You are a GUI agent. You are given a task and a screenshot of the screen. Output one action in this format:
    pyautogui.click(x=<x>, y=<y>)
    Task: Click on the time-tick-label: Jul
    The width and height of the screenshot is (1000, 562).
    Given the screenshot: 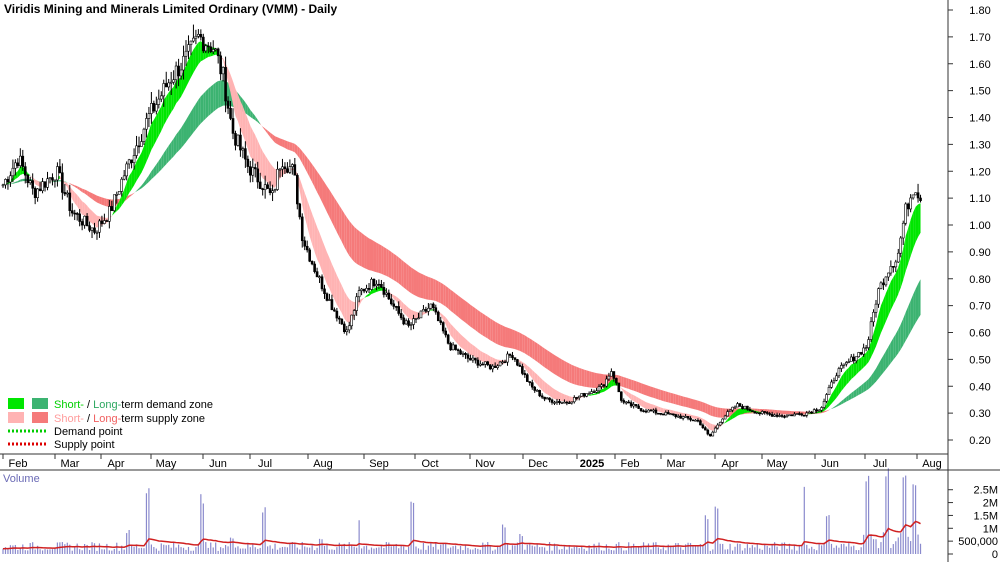 What is the action you would take?
    pyautogui.click(x=265, y=464)
    